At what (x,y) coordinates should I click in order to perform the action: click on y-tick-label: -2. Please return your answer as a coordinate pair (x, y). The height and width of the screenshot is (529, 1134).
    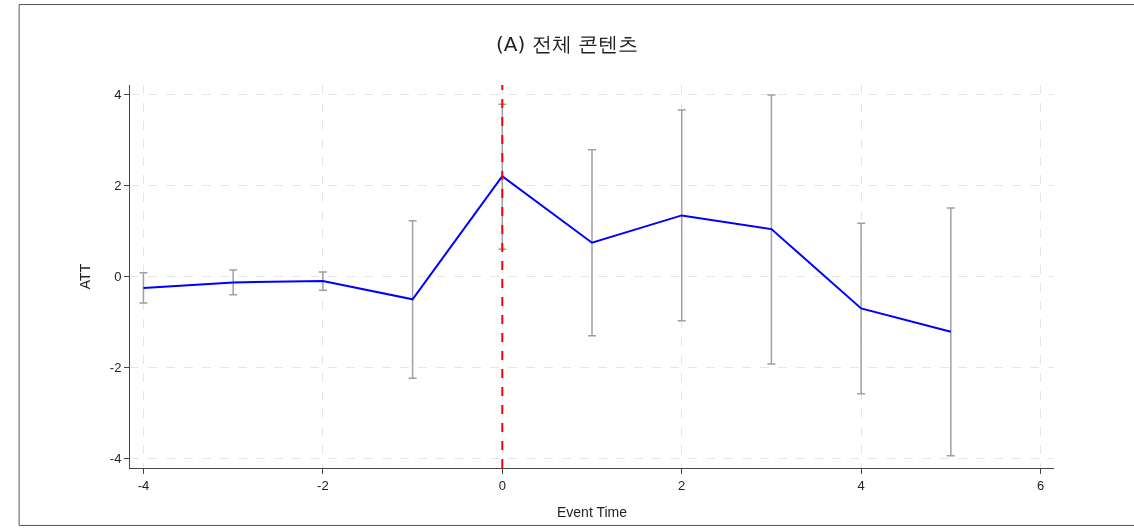
    Looking at the image, I should click on (115, 368).